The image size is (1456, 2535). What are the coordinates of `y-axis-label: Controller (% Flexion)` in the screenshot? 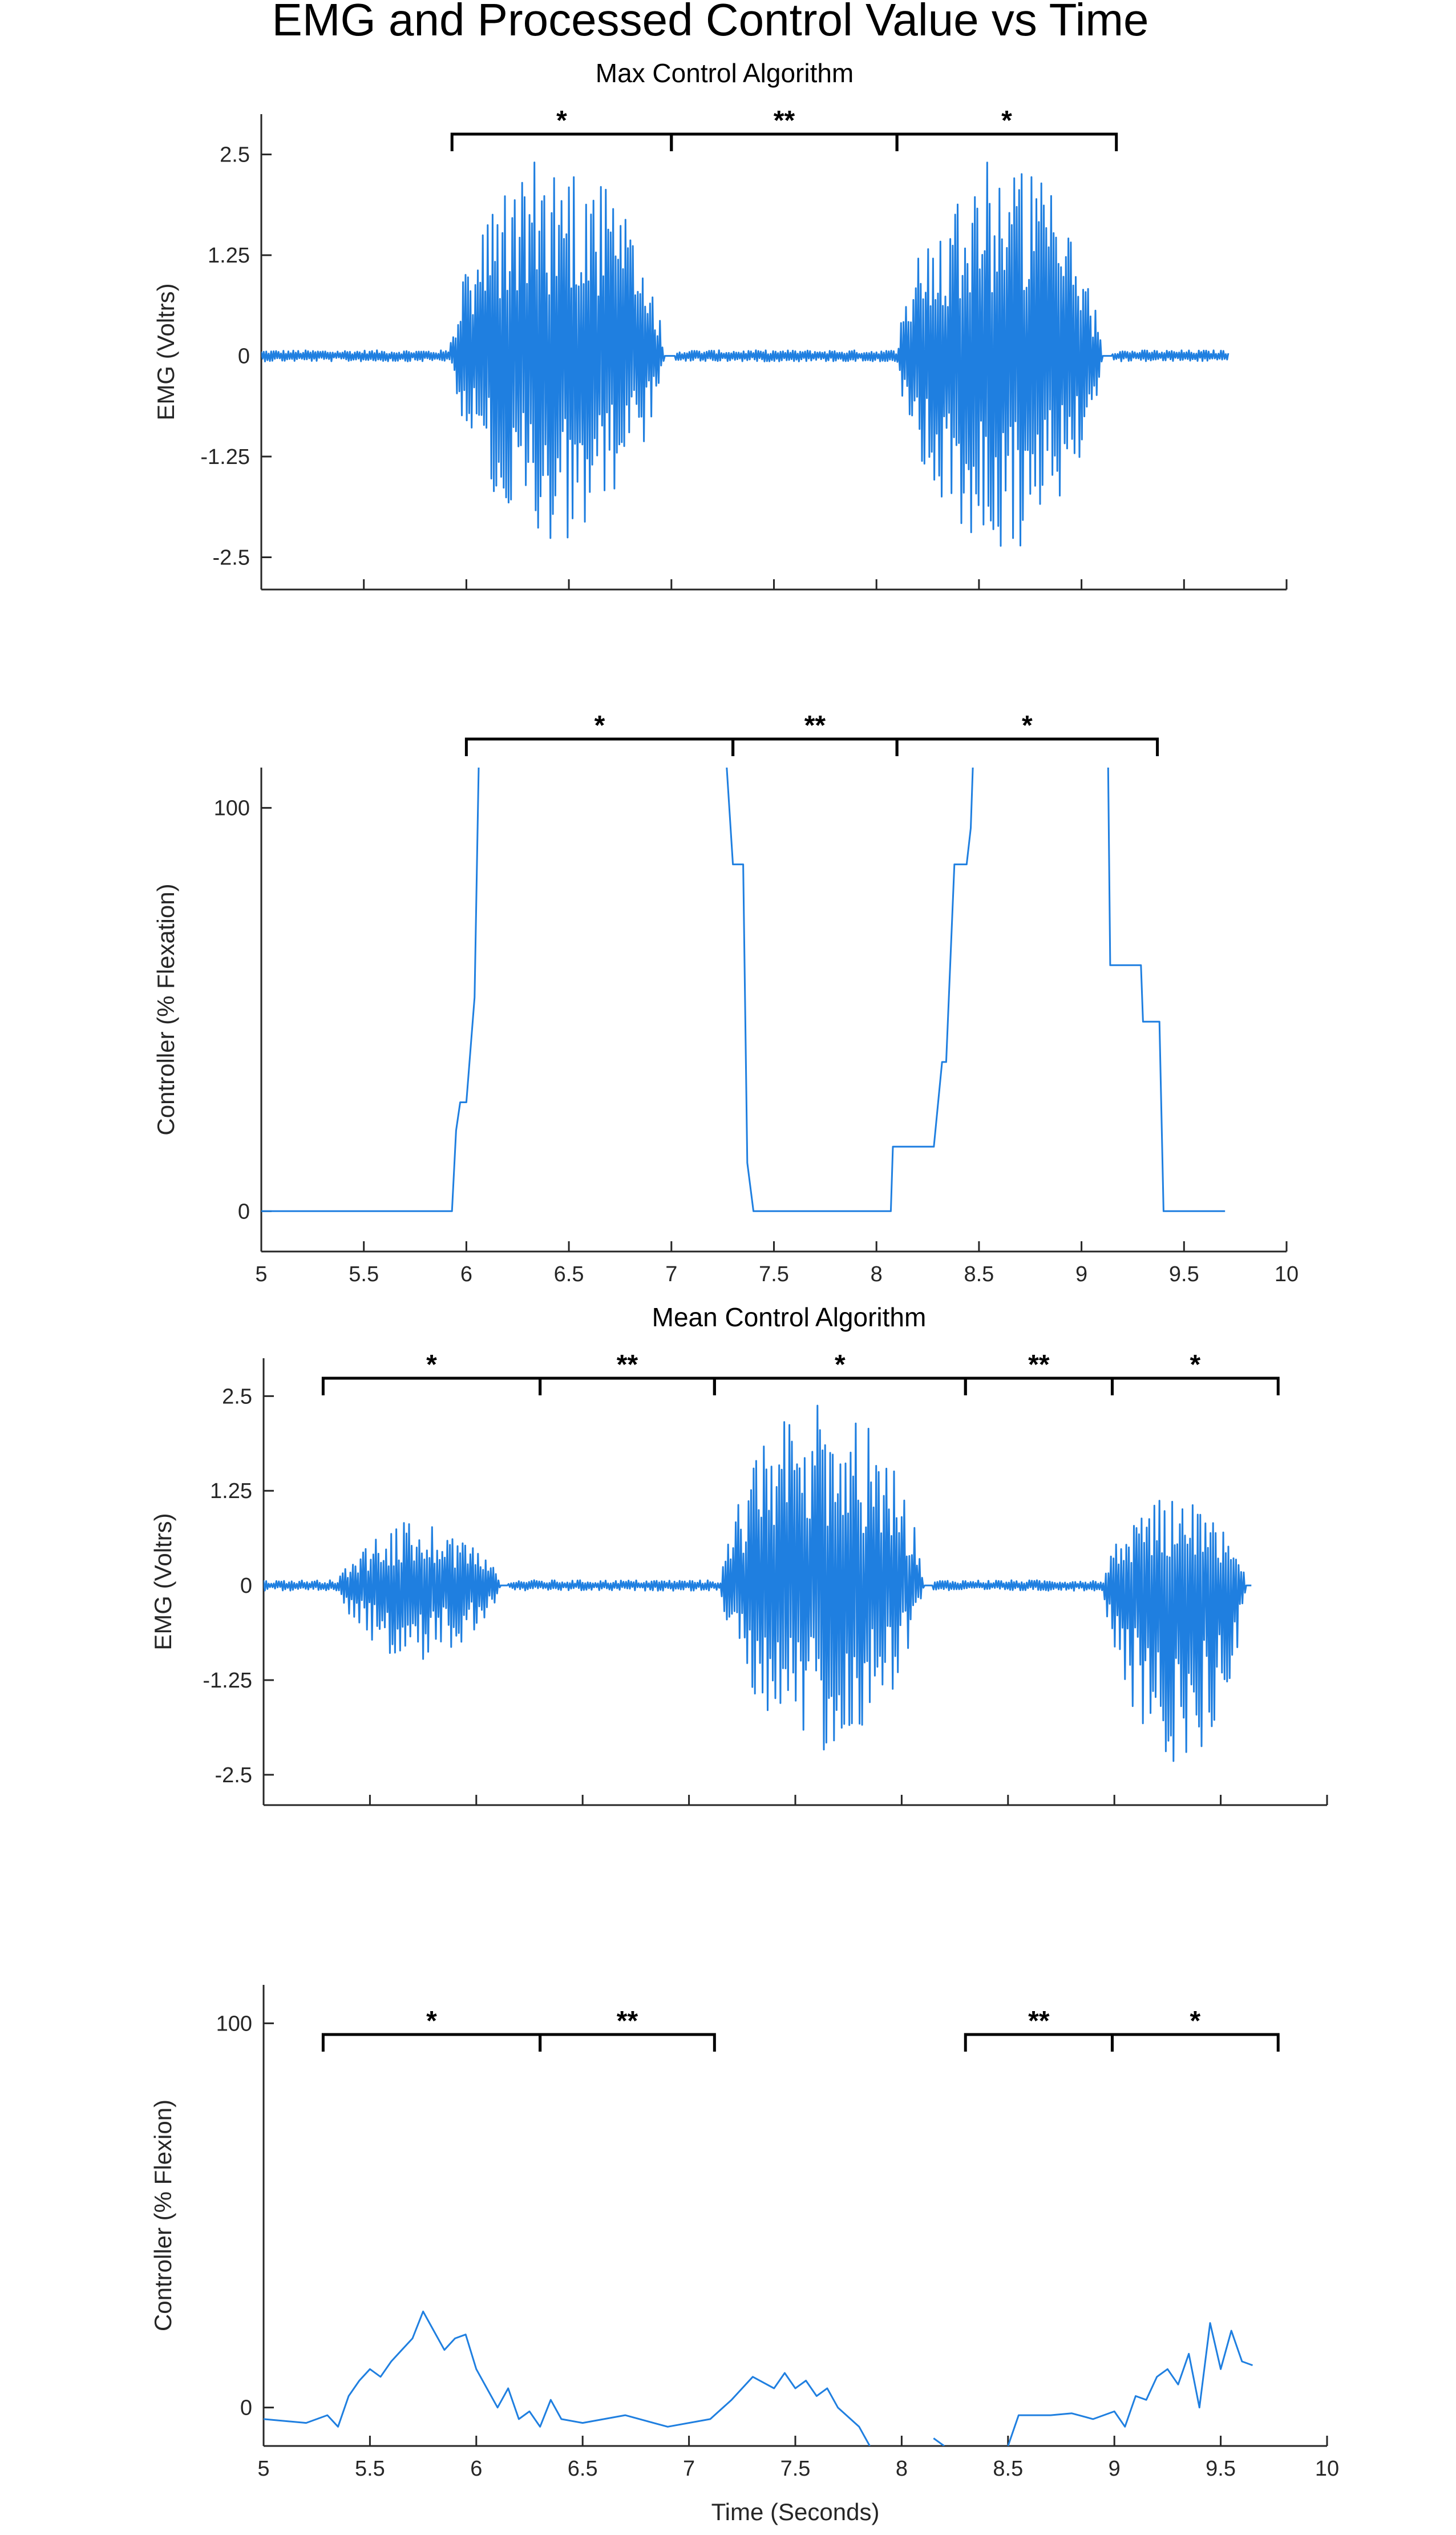 It's located at (162, 2215).